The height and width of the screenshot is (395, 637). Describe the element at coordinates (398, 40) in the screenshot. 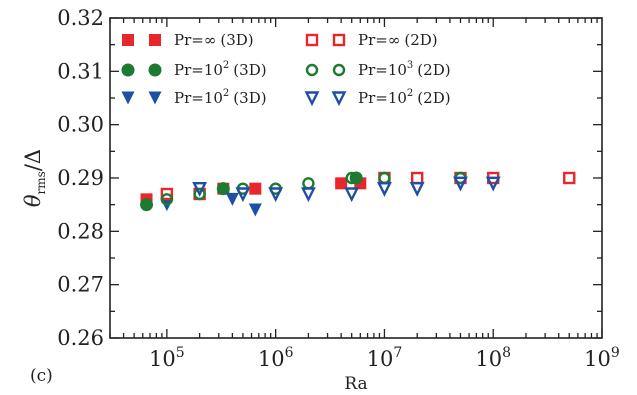

I see `legend-label: Pr=∞ (2D)` at that location.